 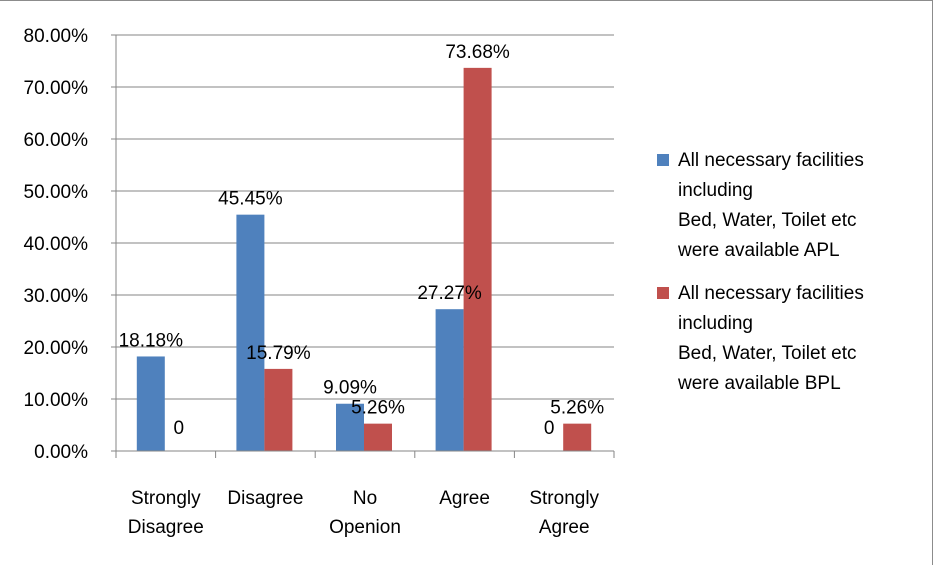 I want to click on legend-label: were available BPL, so click(x=759, y=383).